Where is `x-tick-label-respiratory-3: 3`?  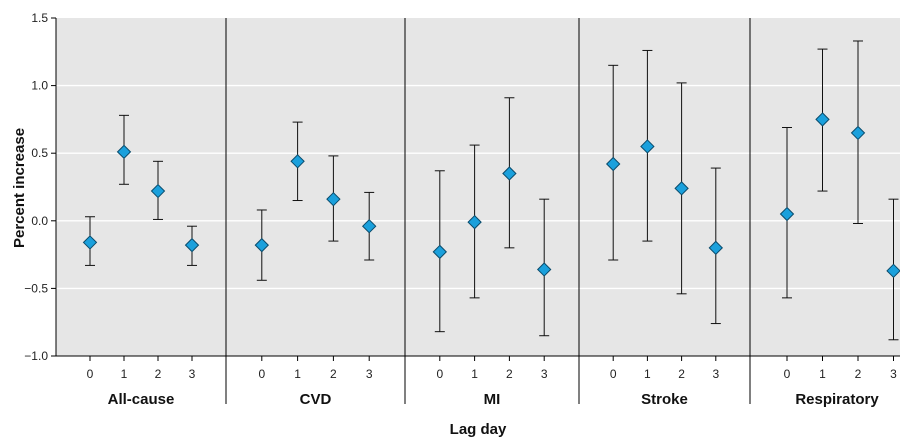 x-tick-label-respiratory-3: 3 is located at coordinates (893, 374).